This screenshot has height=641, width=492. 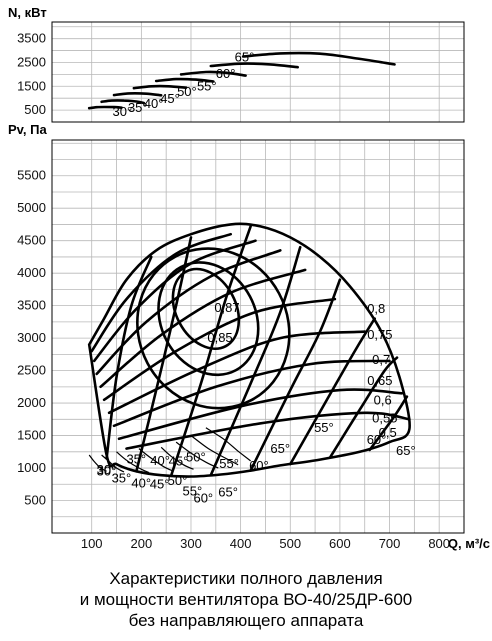 What do you see at coordinates (196, 457) in the screenshot?
I see `blade-angle-label: 50°` at bounding box center [196, 457].